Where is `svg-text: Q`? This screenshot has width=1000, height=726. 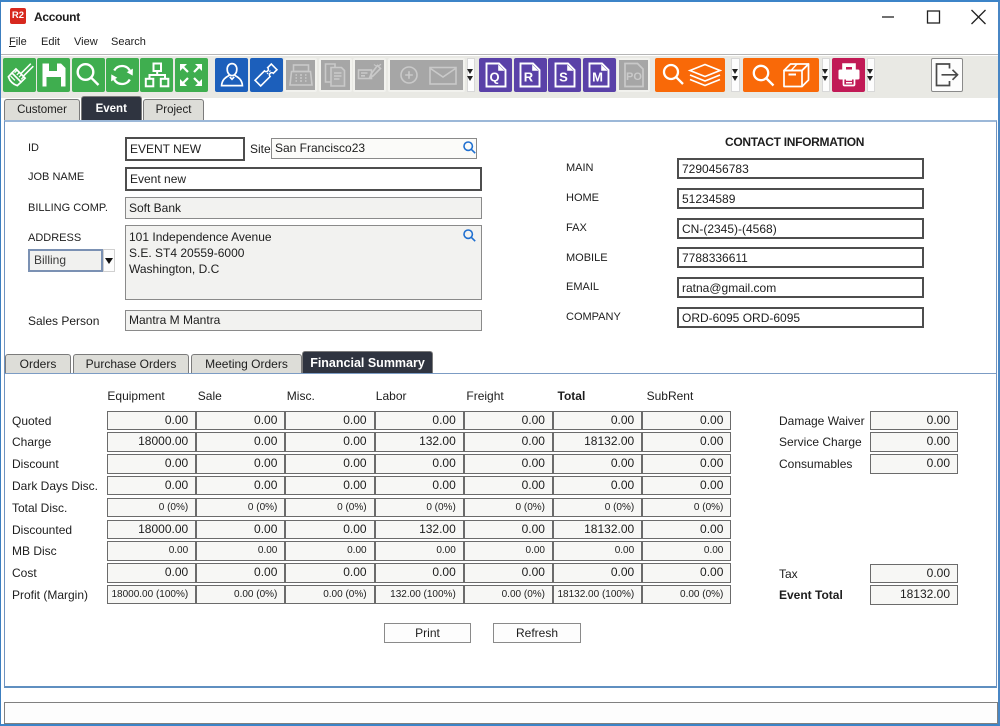
svg-text: Q is located at coordinates (494, 77).